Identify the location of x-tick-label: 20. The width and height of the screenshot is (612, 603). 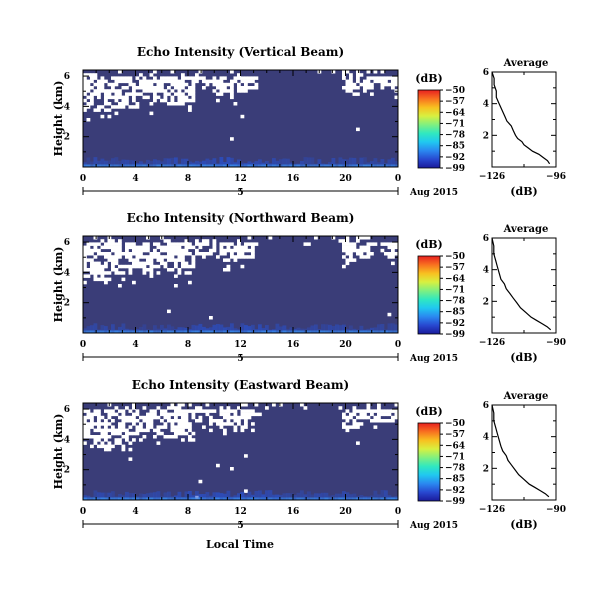
(345, 512).